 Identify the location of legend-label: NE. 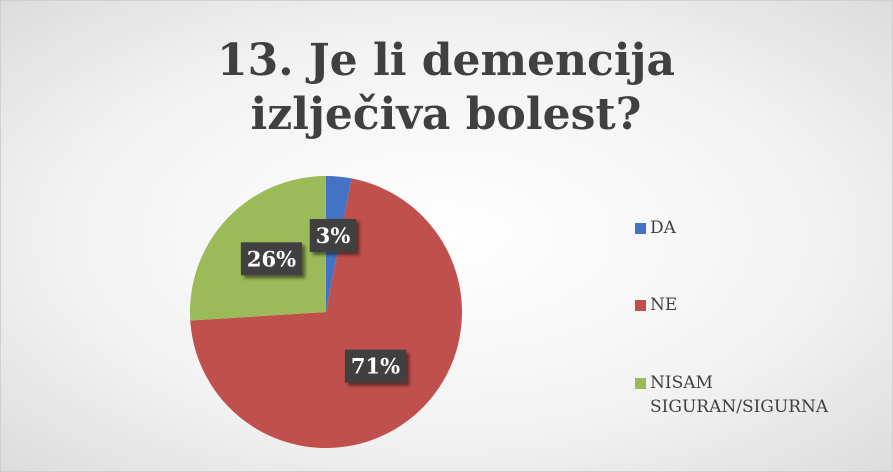
(664, 305).